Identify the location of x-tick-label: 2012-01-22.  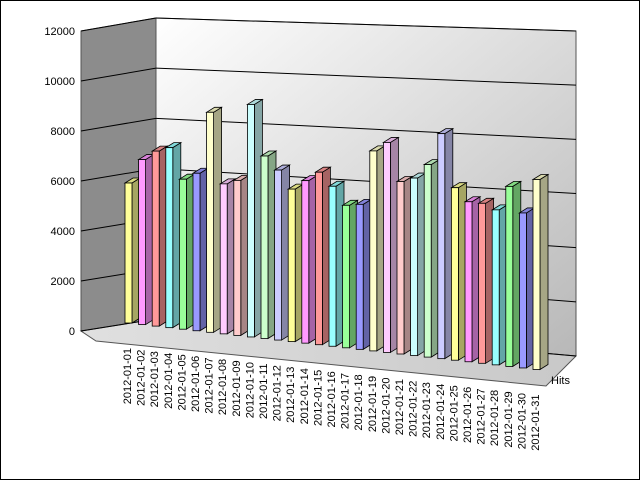
(414, 409).